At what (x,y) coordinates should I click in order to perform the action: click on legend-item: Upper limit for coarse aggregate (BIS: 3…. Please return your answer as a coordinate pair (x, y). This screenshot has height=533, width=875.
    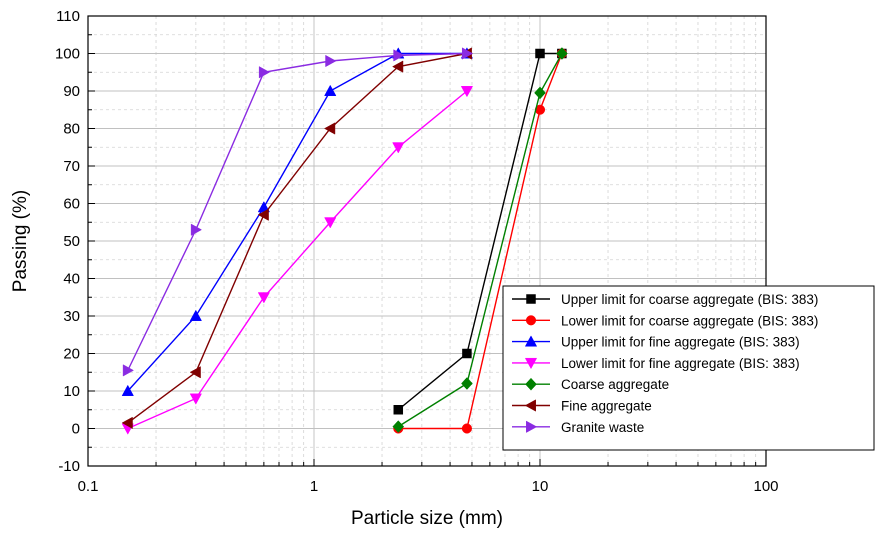
    Looking at the image, I should click on (665, 299).